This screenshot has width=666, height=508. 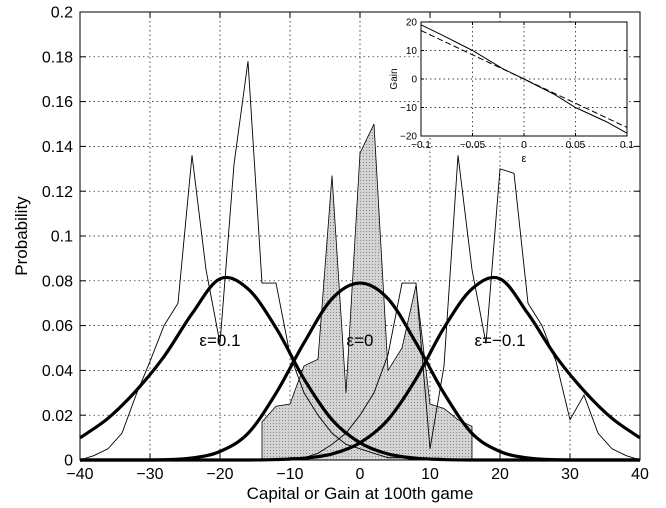 I want to click on x-tick-label: 30, so click(x=570, y=474).